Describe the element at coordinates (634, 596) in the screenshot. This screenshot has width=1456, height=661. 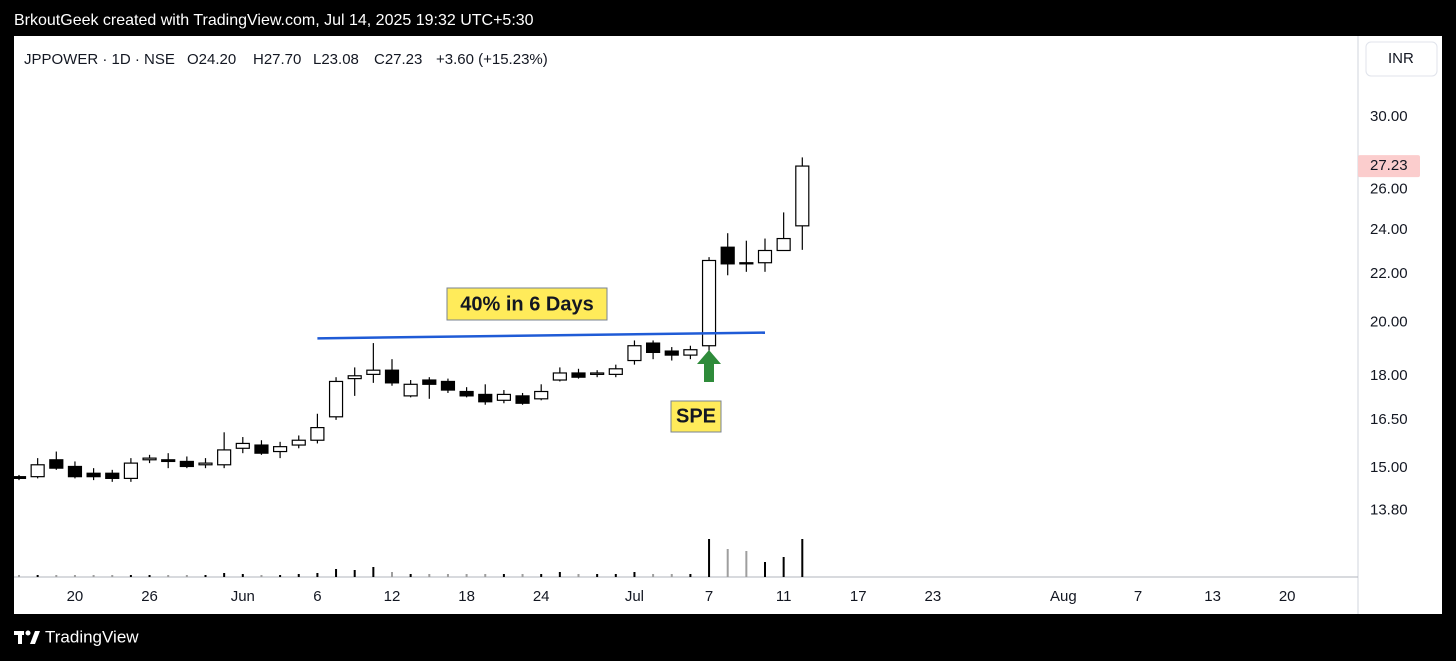
I see `x-tick-label: Jul` at that location.